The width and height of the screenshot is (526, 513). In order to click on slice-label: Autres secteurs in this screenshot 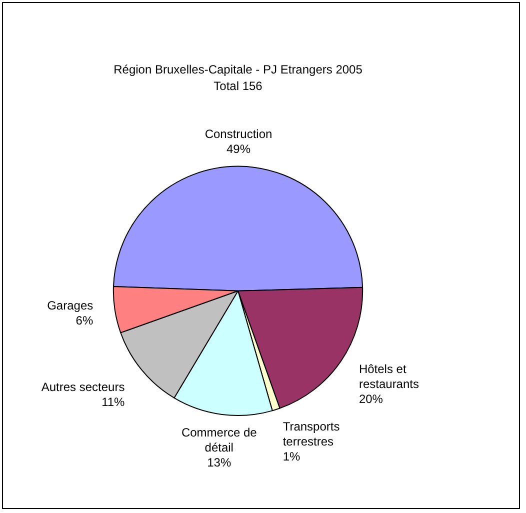, I will do `click(83, 387)`.